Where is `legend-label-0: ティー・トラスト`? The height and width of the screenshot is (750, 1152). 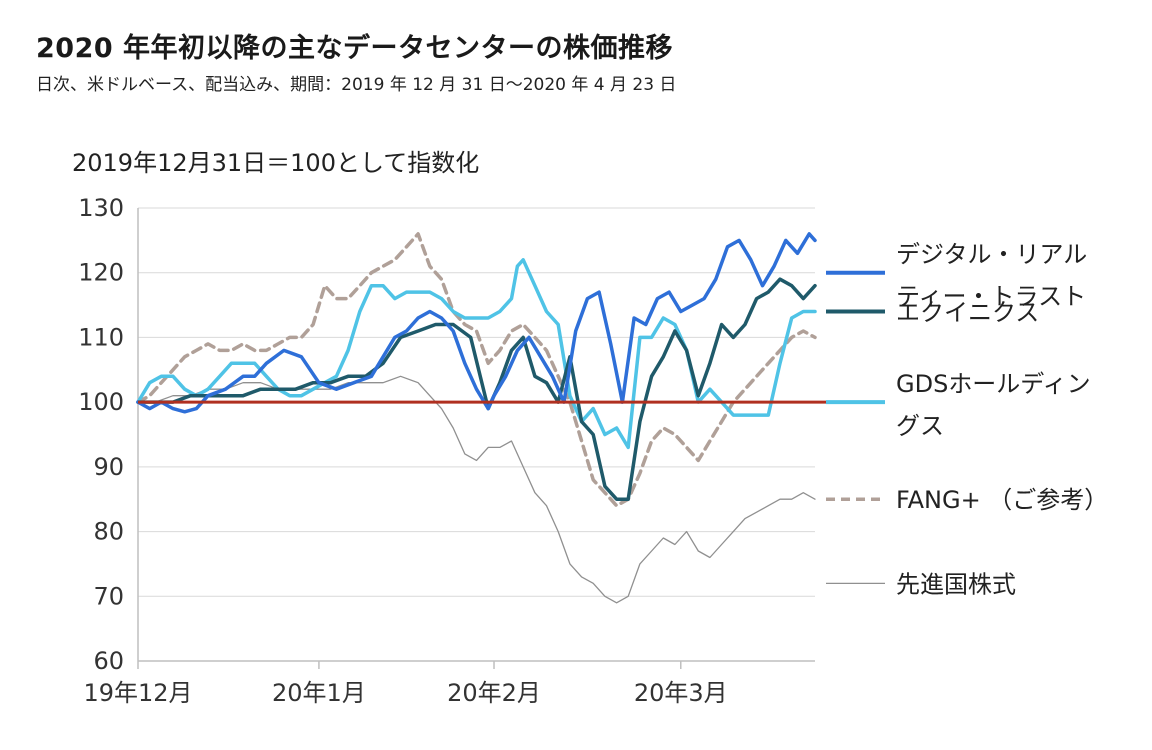 legend-label-0: ティー・トラスト is located at coordinates (991, 297).